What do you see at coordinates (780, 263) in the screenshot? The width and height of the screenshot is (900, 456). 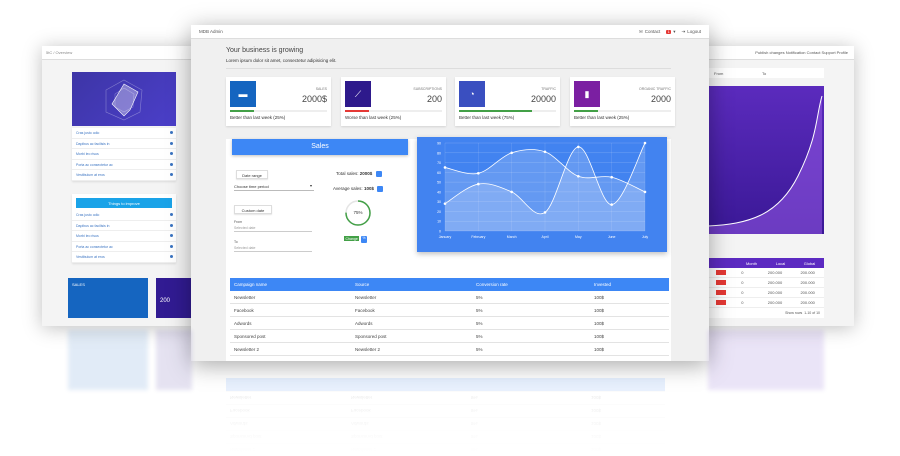 I see `table-header-cell: Local` at bounding box center [780, 263].